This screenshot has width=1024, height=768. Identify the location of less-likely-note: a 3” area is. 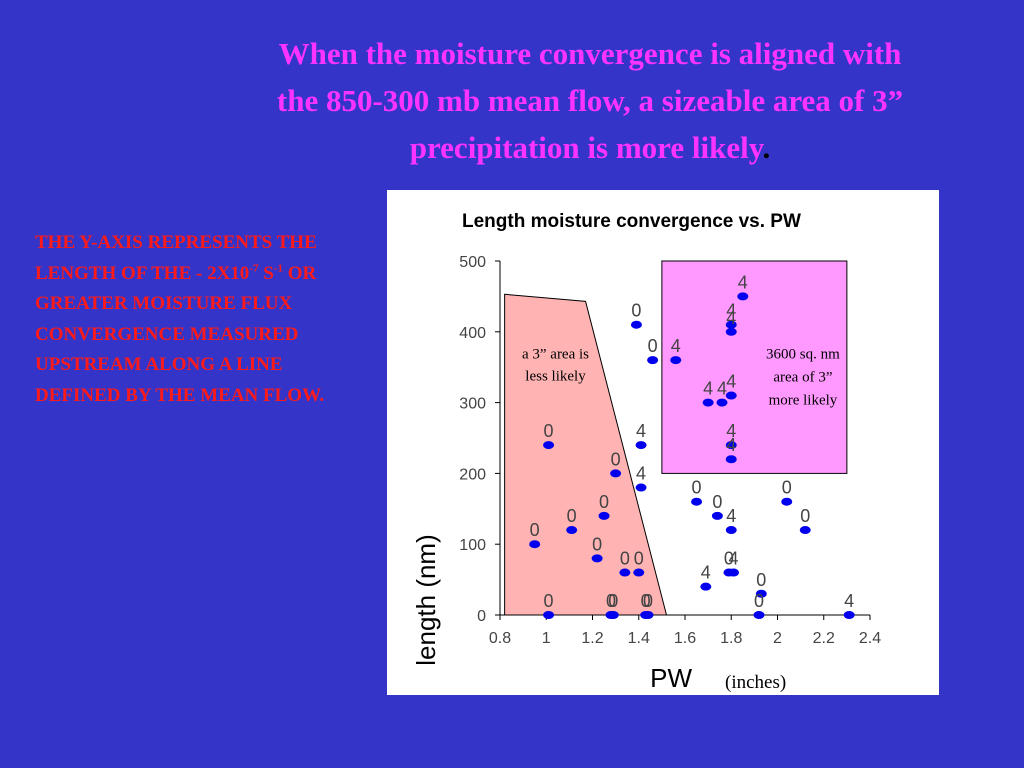
(555, 355).